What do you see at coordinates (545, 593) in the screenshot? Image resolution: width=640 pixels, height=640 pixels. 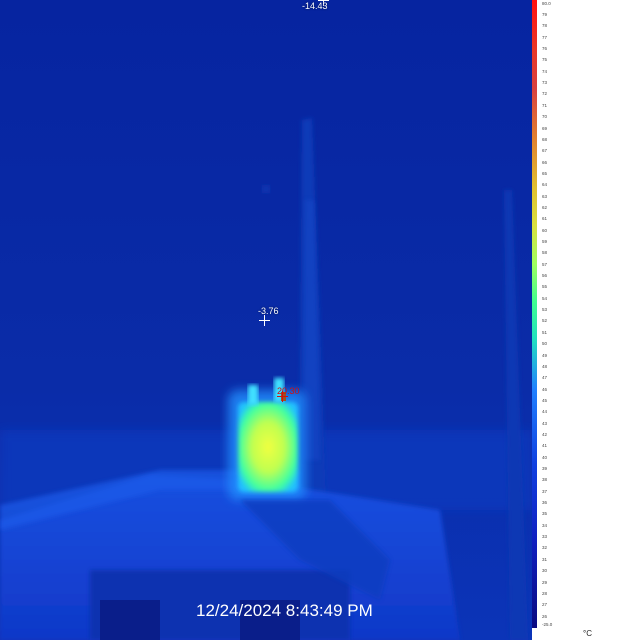 I see `scale-tick-label: 28` at bounding box center [545, 593].